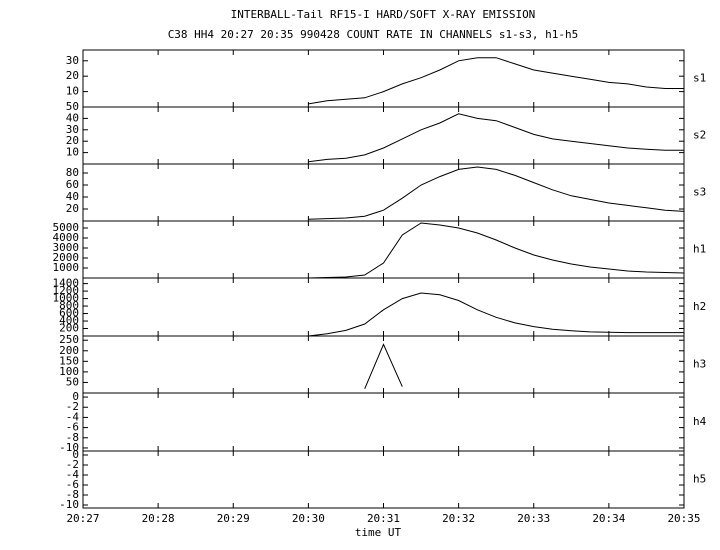 Image resolution: width=720 pixels, height=550 pixels. Describe the element at coordinates (66, 290) in the screenshot. I see `y-tick-label: 1200` at that location.